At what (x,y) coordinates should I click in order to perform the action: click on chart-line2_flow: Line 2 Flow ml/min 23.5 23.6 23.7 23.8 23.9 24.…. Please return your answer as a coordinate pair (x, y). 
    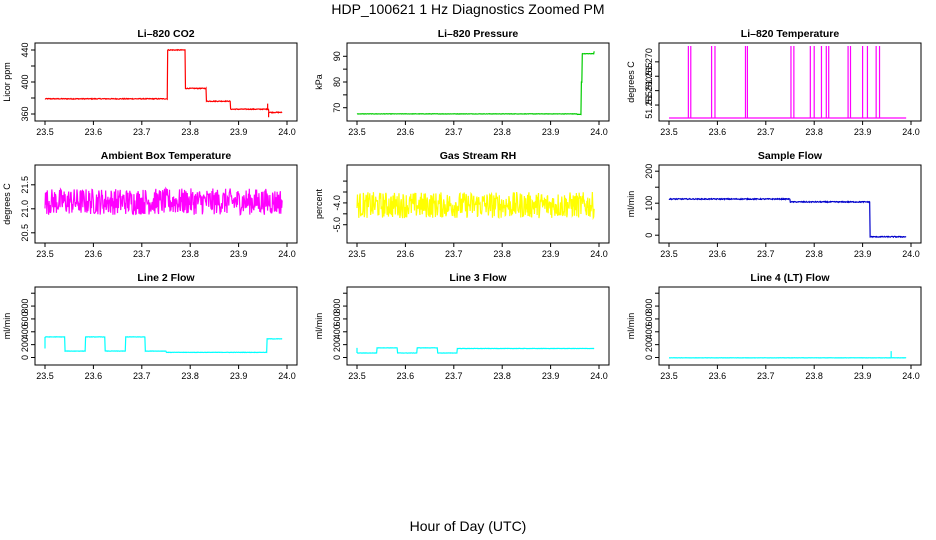
    Looking at the image, I should click on (150, 326).